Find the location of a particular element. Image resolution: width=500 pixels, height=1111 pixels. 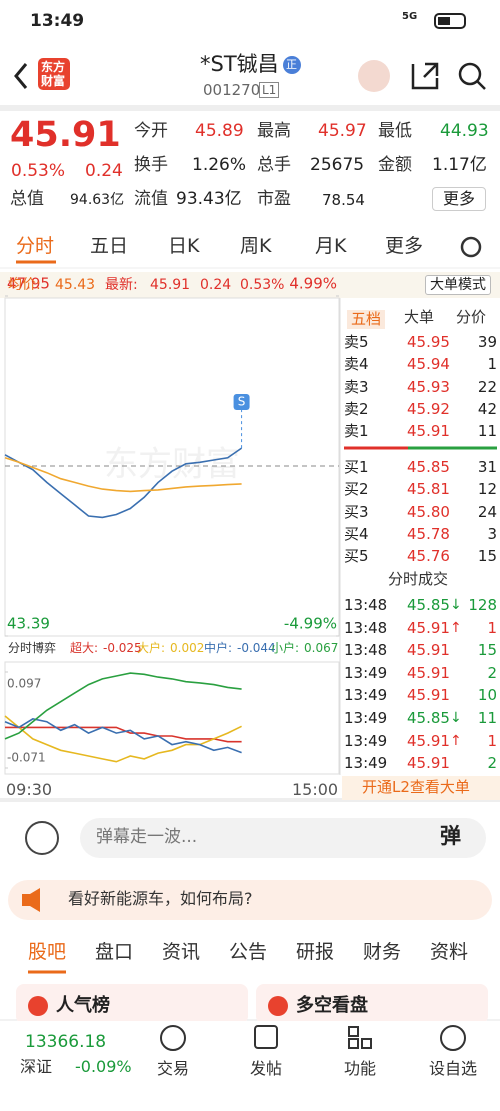

info-text: 0.53% is located at coordinates (262, 285).